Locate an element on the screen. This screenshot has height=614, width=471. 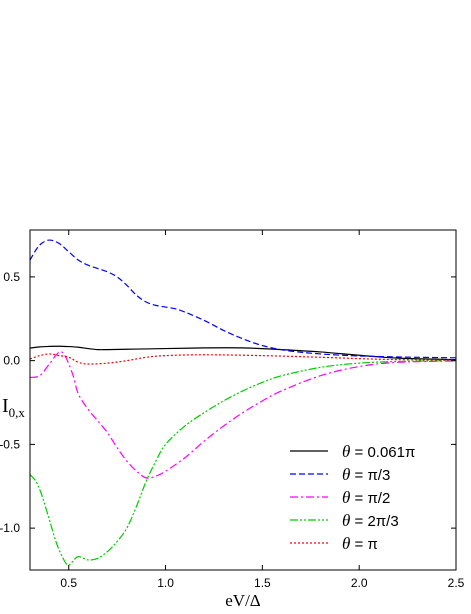
y-tick-label: -1.0 is located at coordinates (10, 528).